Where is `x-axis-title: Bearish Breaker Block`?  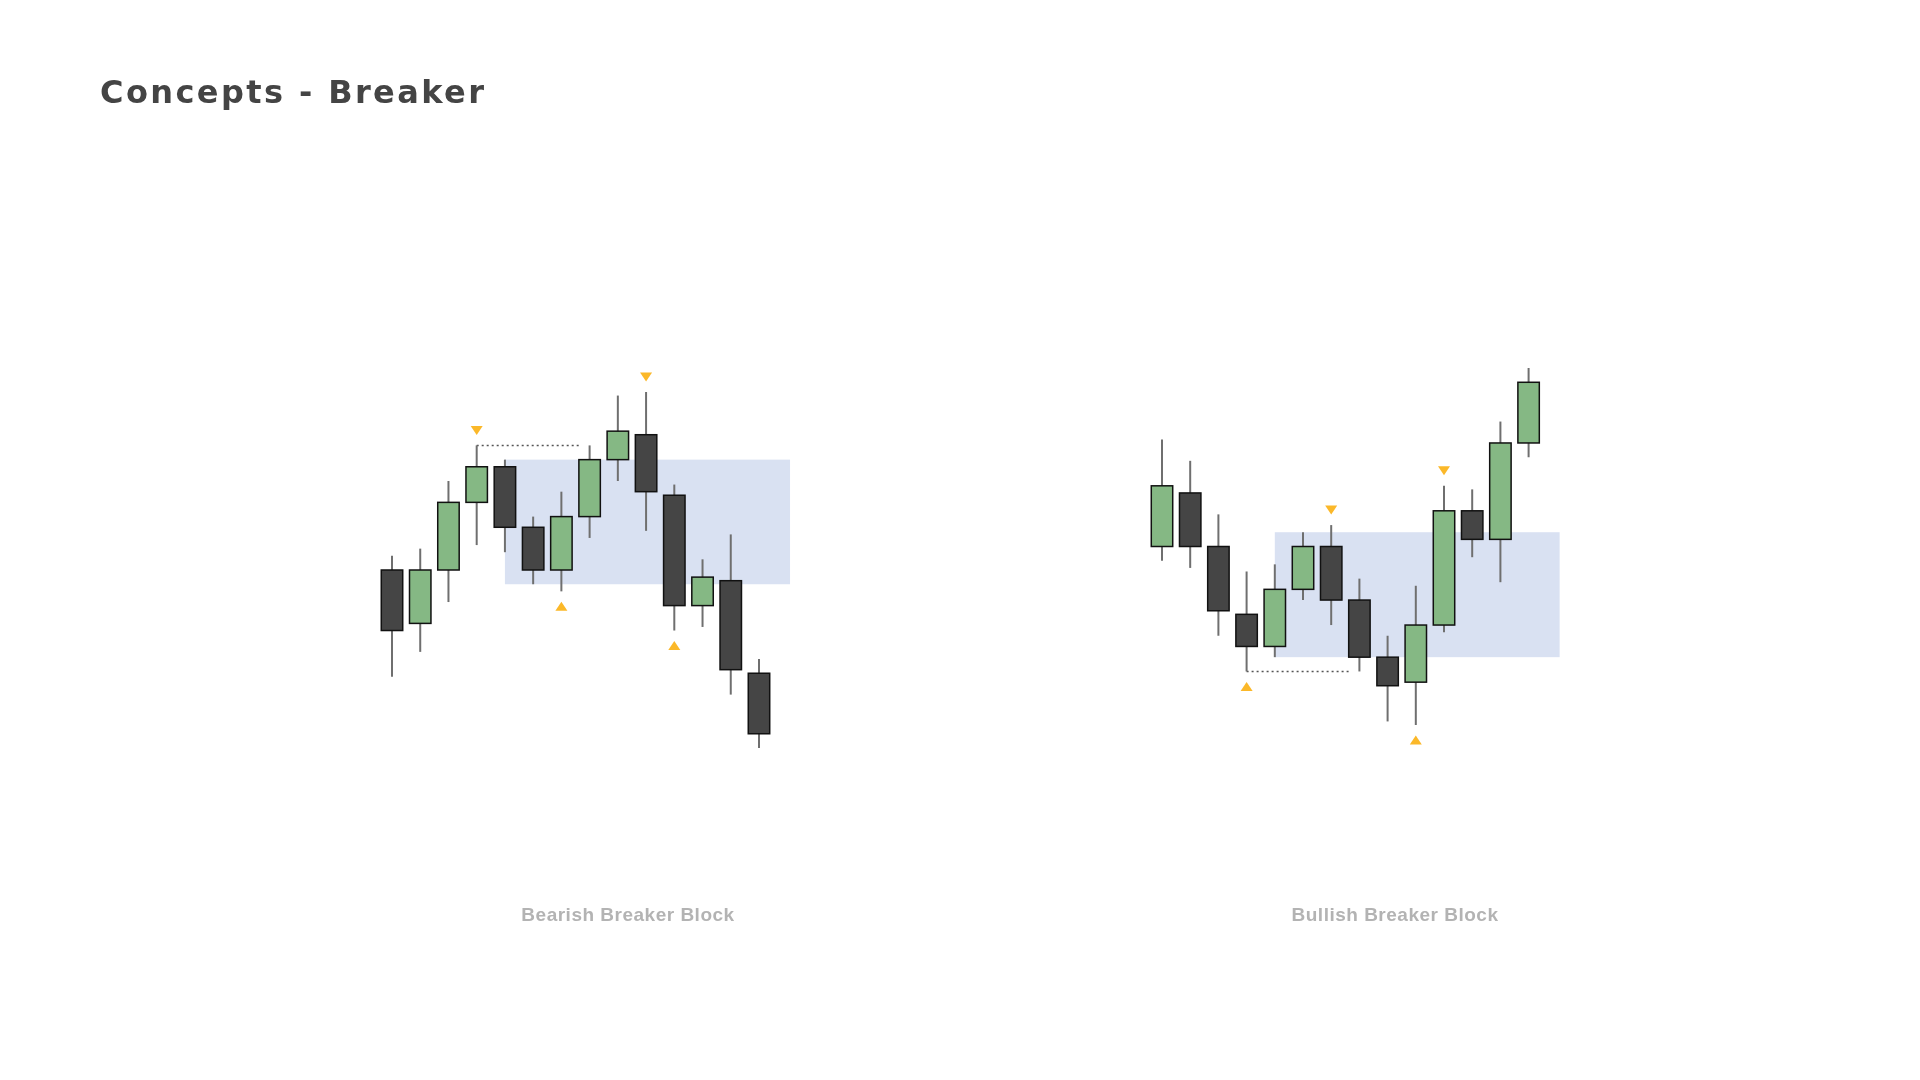
x-axis-title: Bearish Breaker Block is located at coordinates (628, 914).